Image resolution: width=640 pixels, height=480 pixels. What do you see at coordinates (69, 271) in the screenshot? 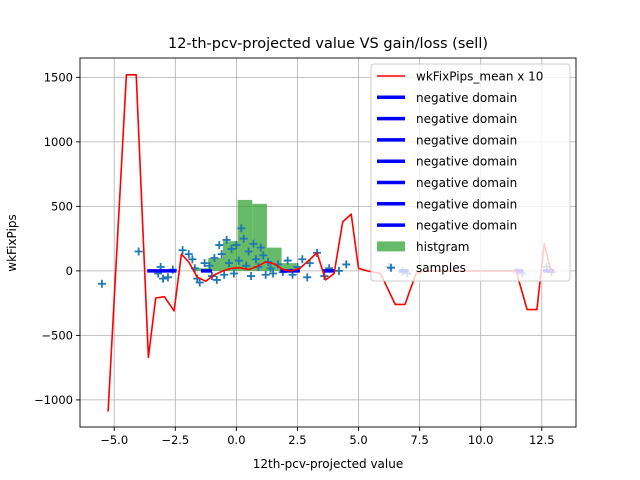
I see `y-tick-label: 0` at bounding box center [69, 271].